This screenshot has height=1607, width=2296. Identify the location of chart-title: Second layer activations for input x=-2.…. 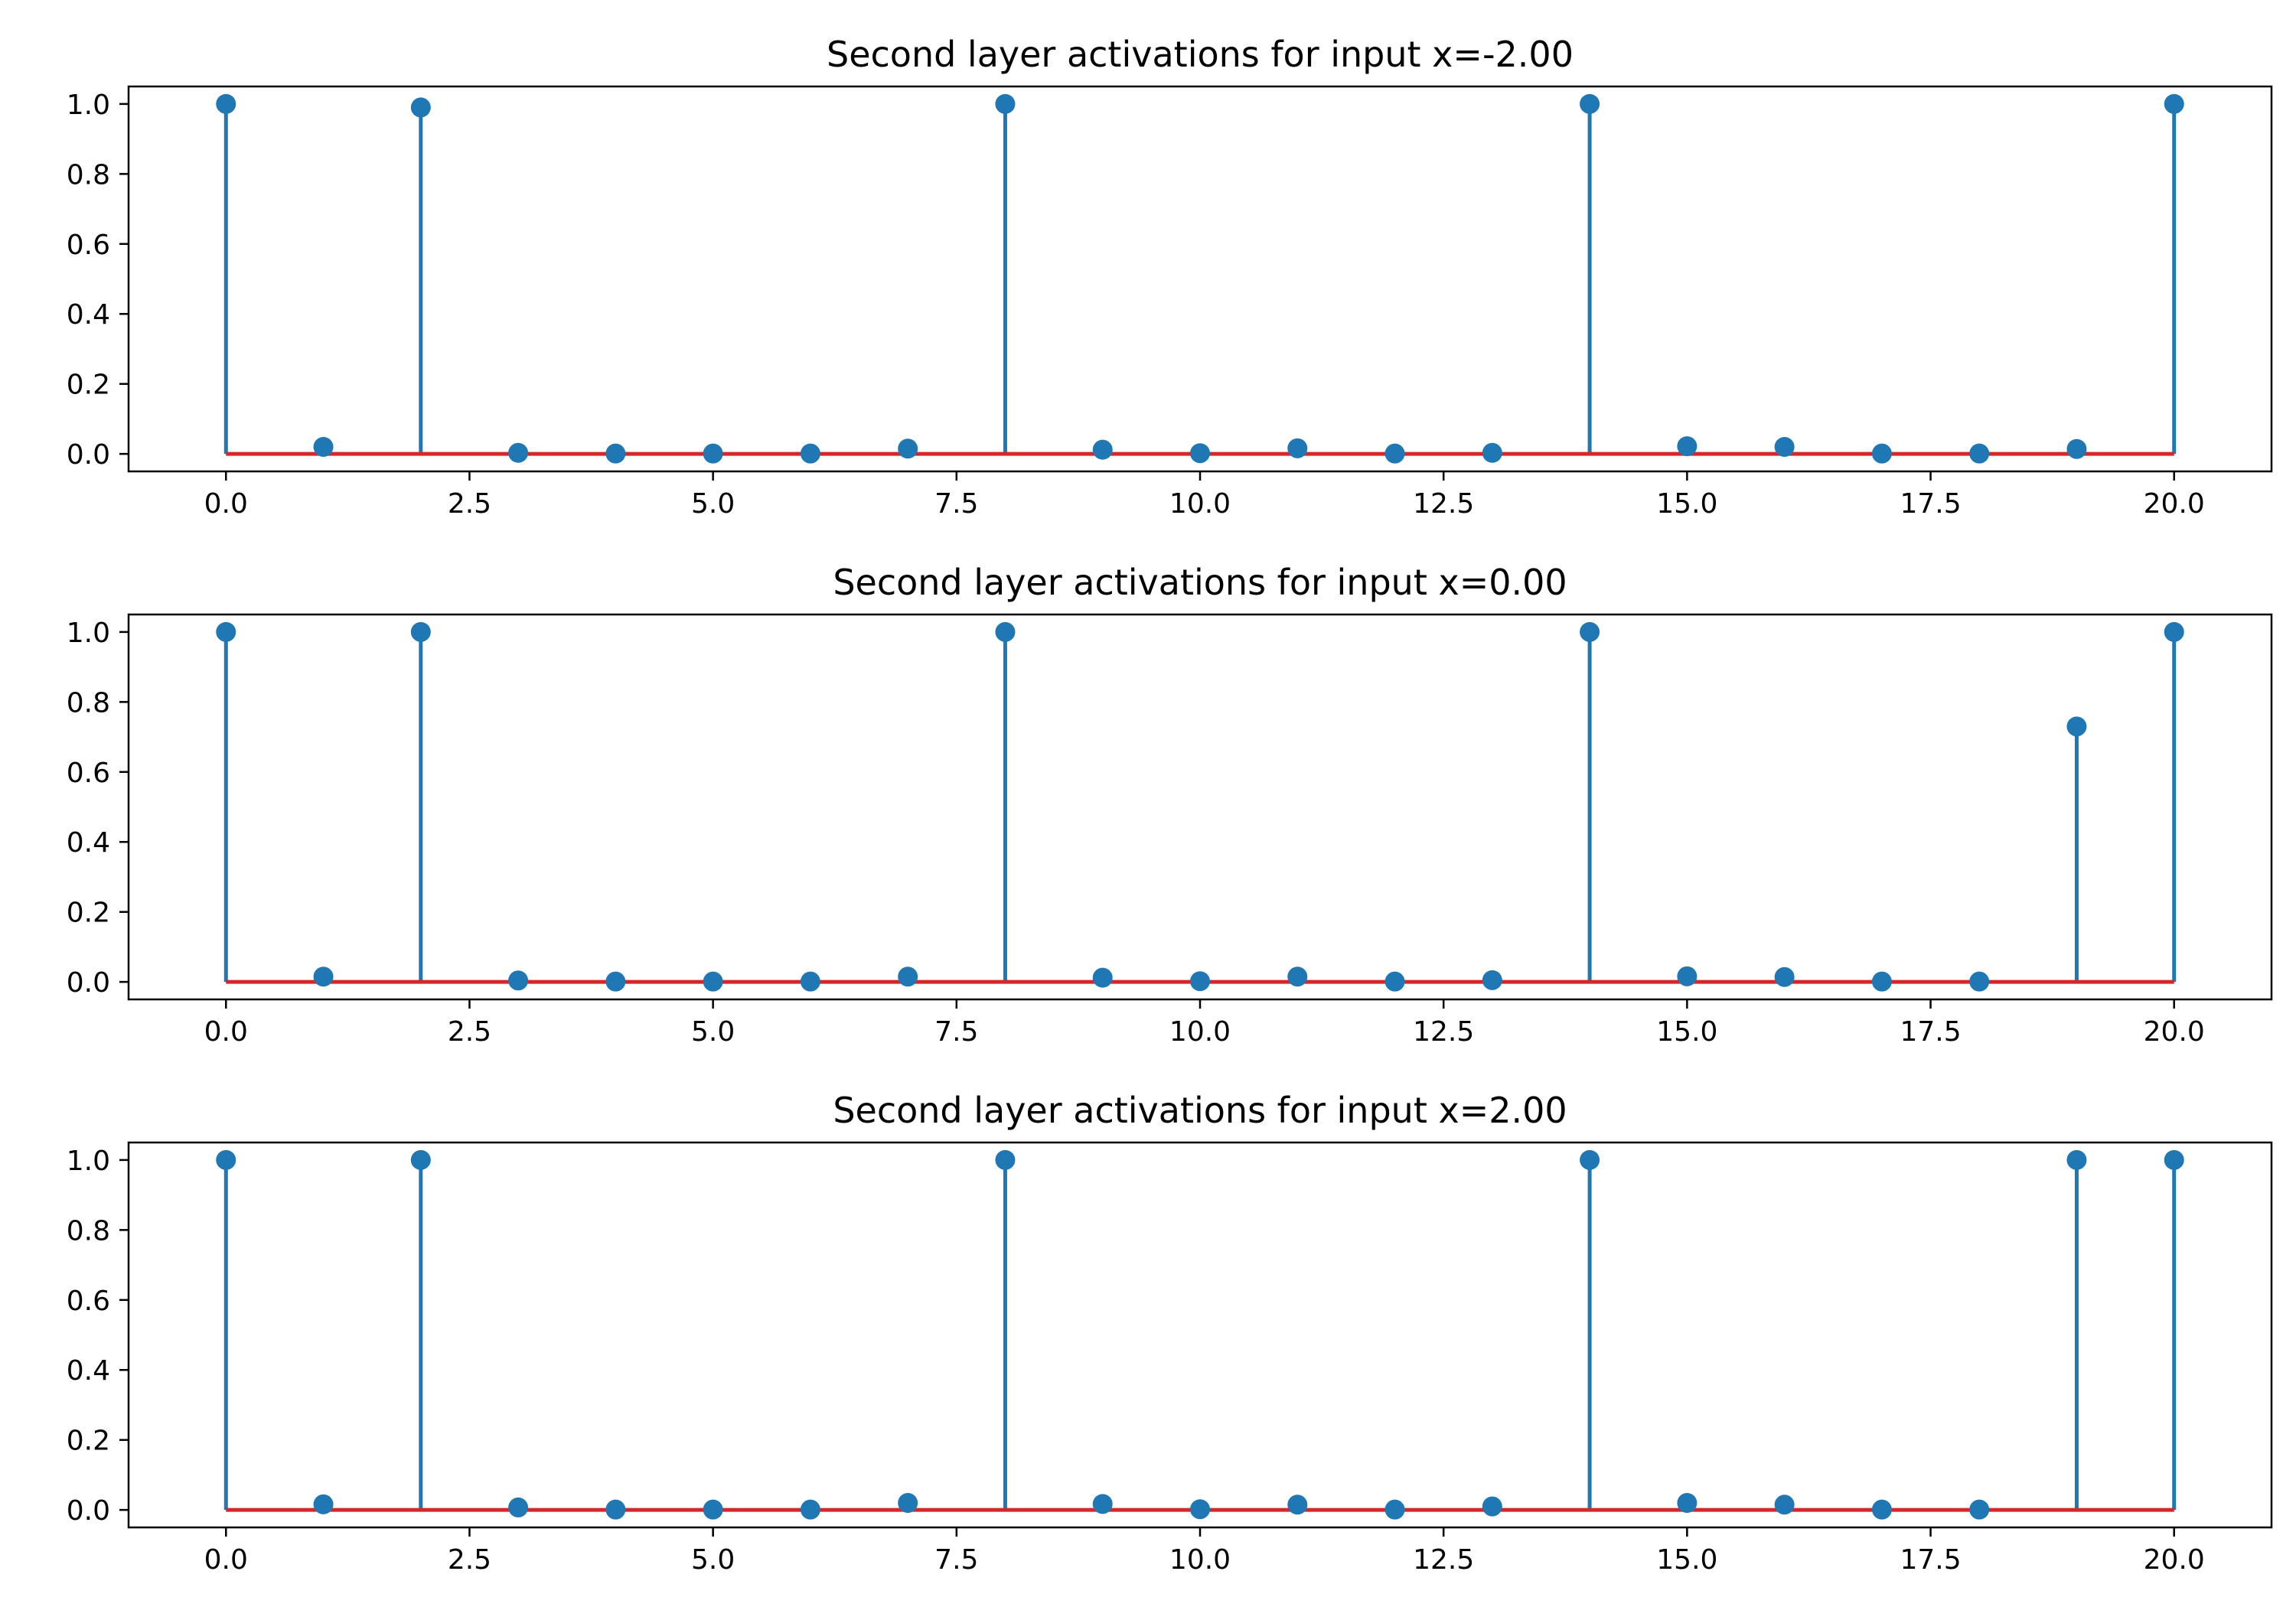
(1200, 55).